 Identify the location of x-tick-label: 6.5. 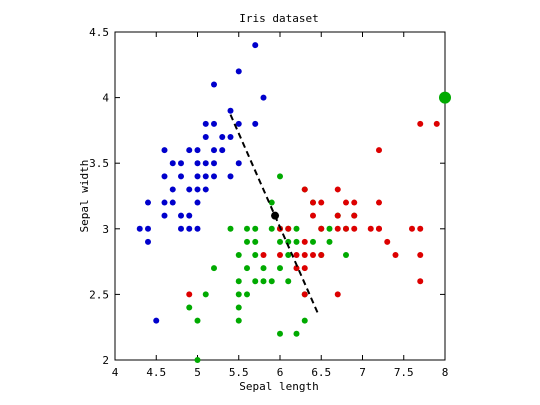
(321, 372).